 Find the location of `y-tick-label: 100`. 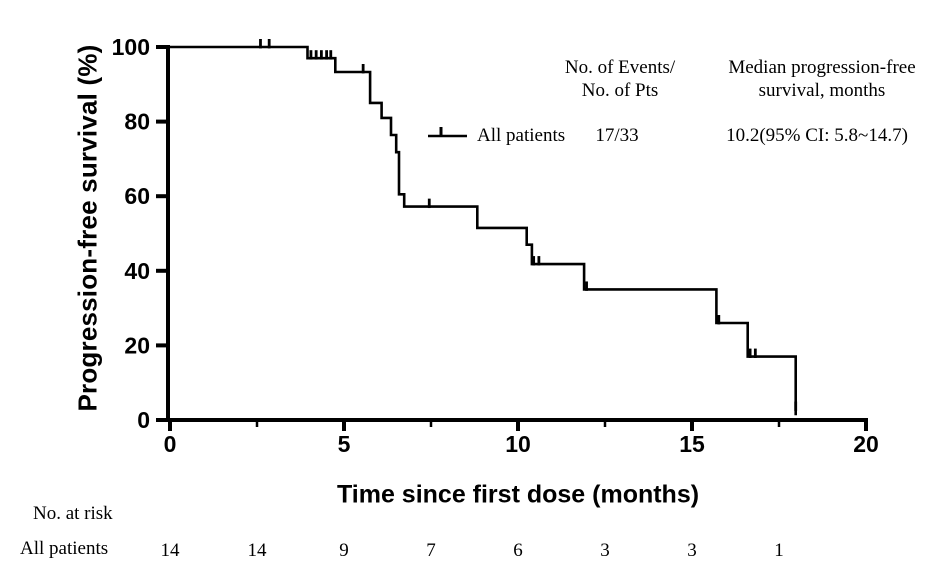

y-tick-label: 100 is located at coordinates (131, 47).